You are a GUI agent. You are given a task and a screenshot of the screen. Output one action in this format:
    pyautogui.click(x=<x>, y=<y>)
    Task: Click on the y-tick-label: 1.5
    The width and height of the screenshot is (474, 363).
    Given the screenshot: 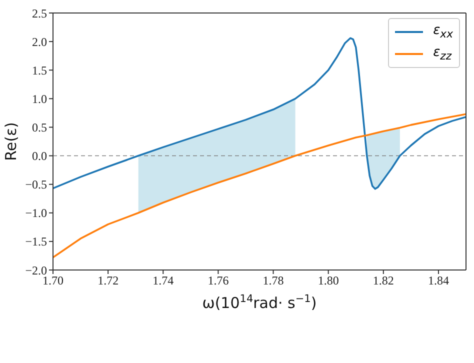 What is the action you would take?
    pyautogui.click(x=39, y=70)
    